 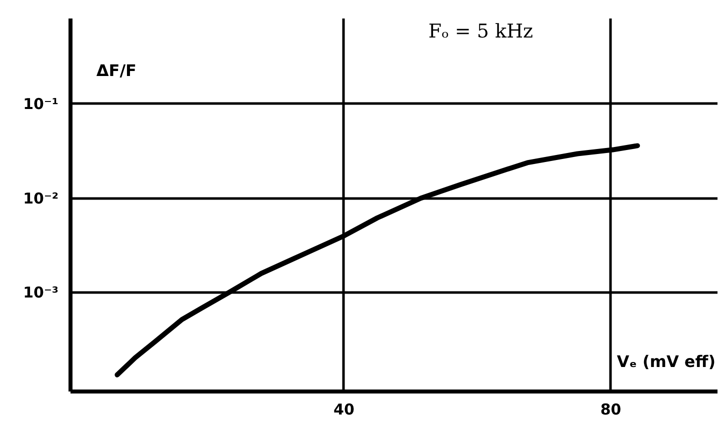 What do you see at coordinates (344, 409) in the screenshot?
I see `x-tick-label: 40` at bounding box center [344, 409].